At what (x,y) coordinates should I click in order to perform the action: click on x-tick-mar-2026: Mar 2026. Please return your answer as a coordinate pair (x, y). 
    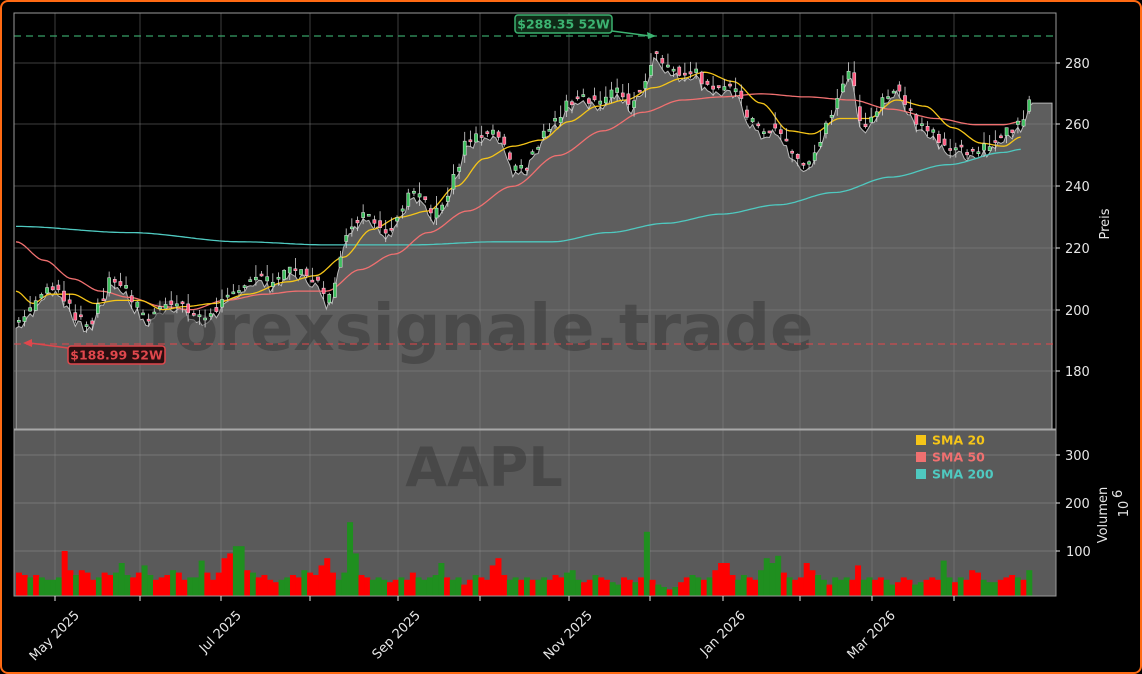
    Looking at the image, I should click on (872, 635).